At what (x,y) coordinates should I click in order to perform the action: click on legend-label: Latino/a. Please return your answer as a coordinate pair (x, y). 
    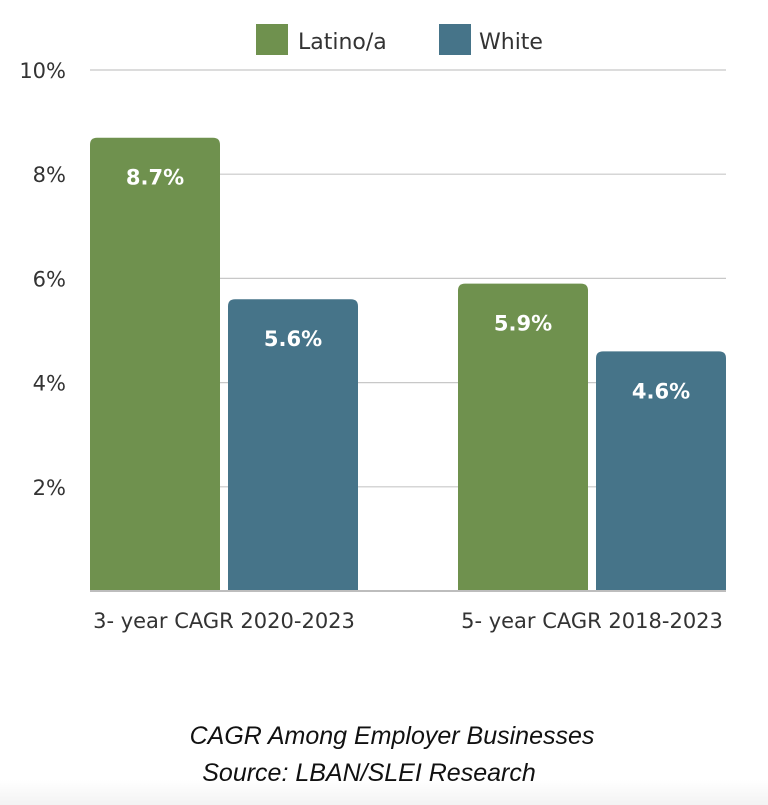
    Looking at the image, I should click on (342, 42).